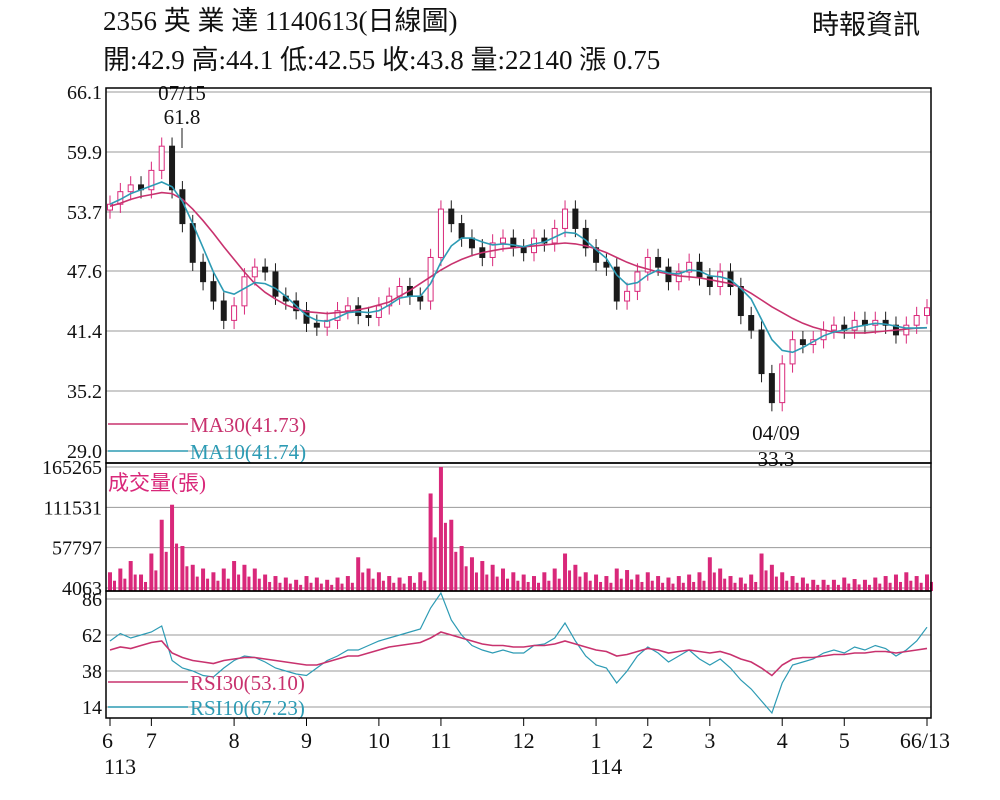 The width and height of the screenshot is (1000, 800). I want to click on panel-frame, so click(518, 654).